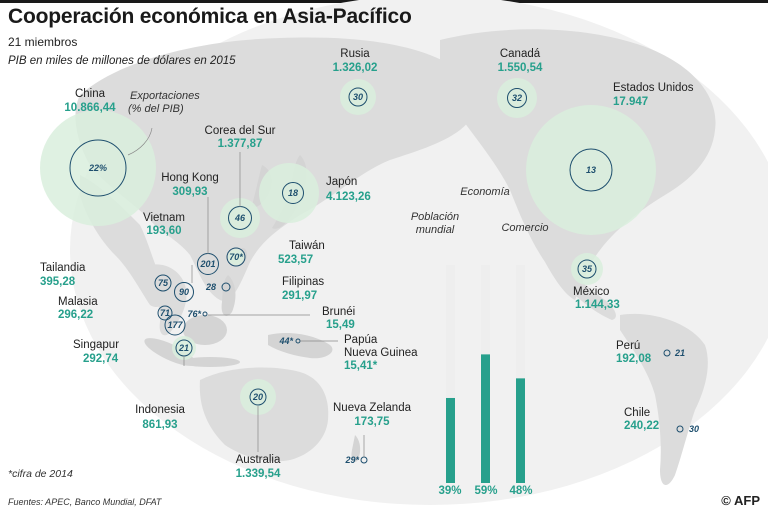 The height and width of the screenshot is (515, 768). Describe the element at coordinates (642, 426) in the screenshot. I see `chile-gdp: 240,22` at that location.